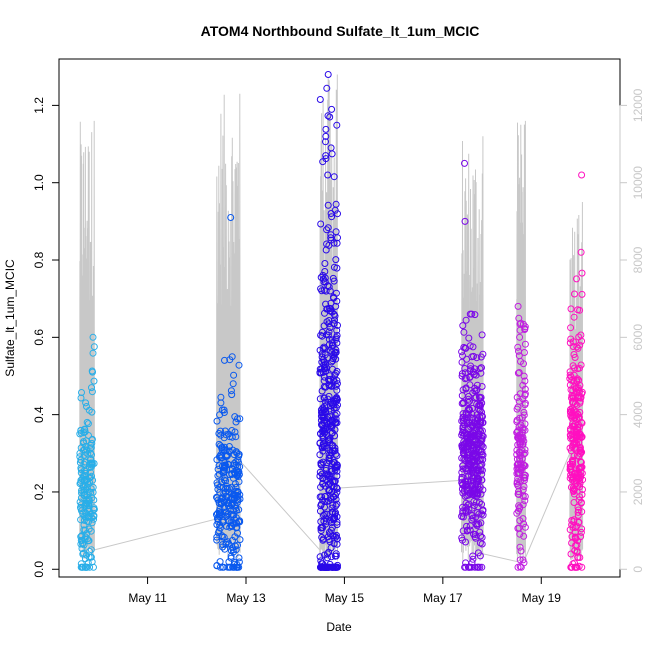  Describe the element at coordinates (87, 340) in the screenshot. I see `altitude-line` at that location.